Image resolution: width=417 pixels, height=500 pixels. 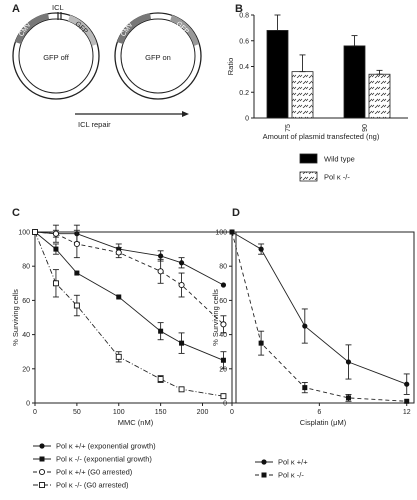 What do you see at coordinates (16, 9) in the screenshot?
I see `panel-label-a: A` at bounding box center [16, 9].